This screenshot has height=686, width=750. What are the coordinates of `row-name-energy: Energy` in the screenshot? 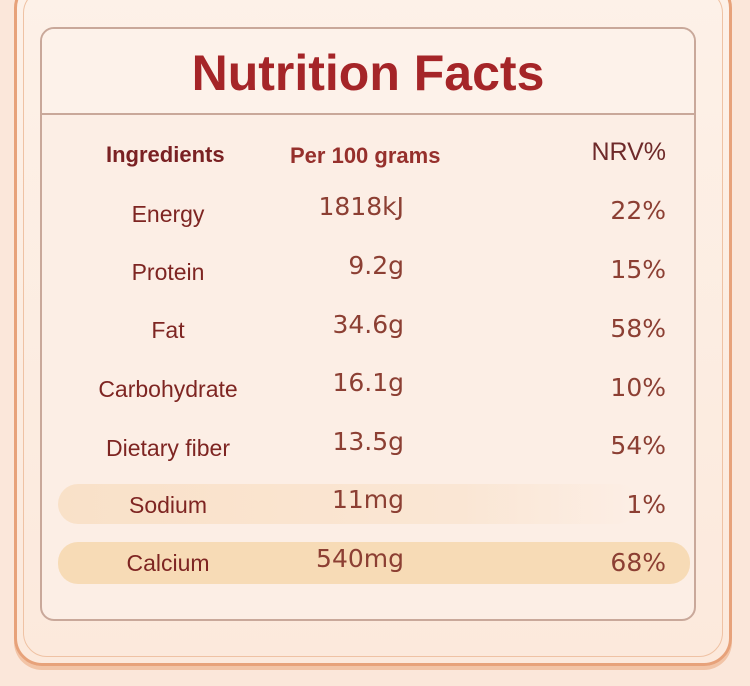 It's located at (168, 214).